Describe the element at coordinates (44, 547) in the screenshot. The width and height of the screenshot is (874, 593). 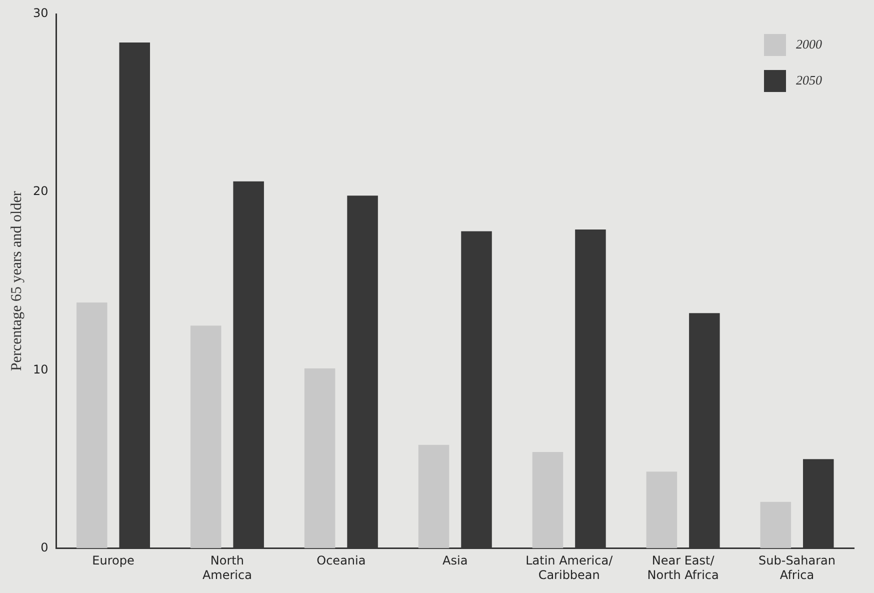
I see `y-tick-label: 0` at that location.